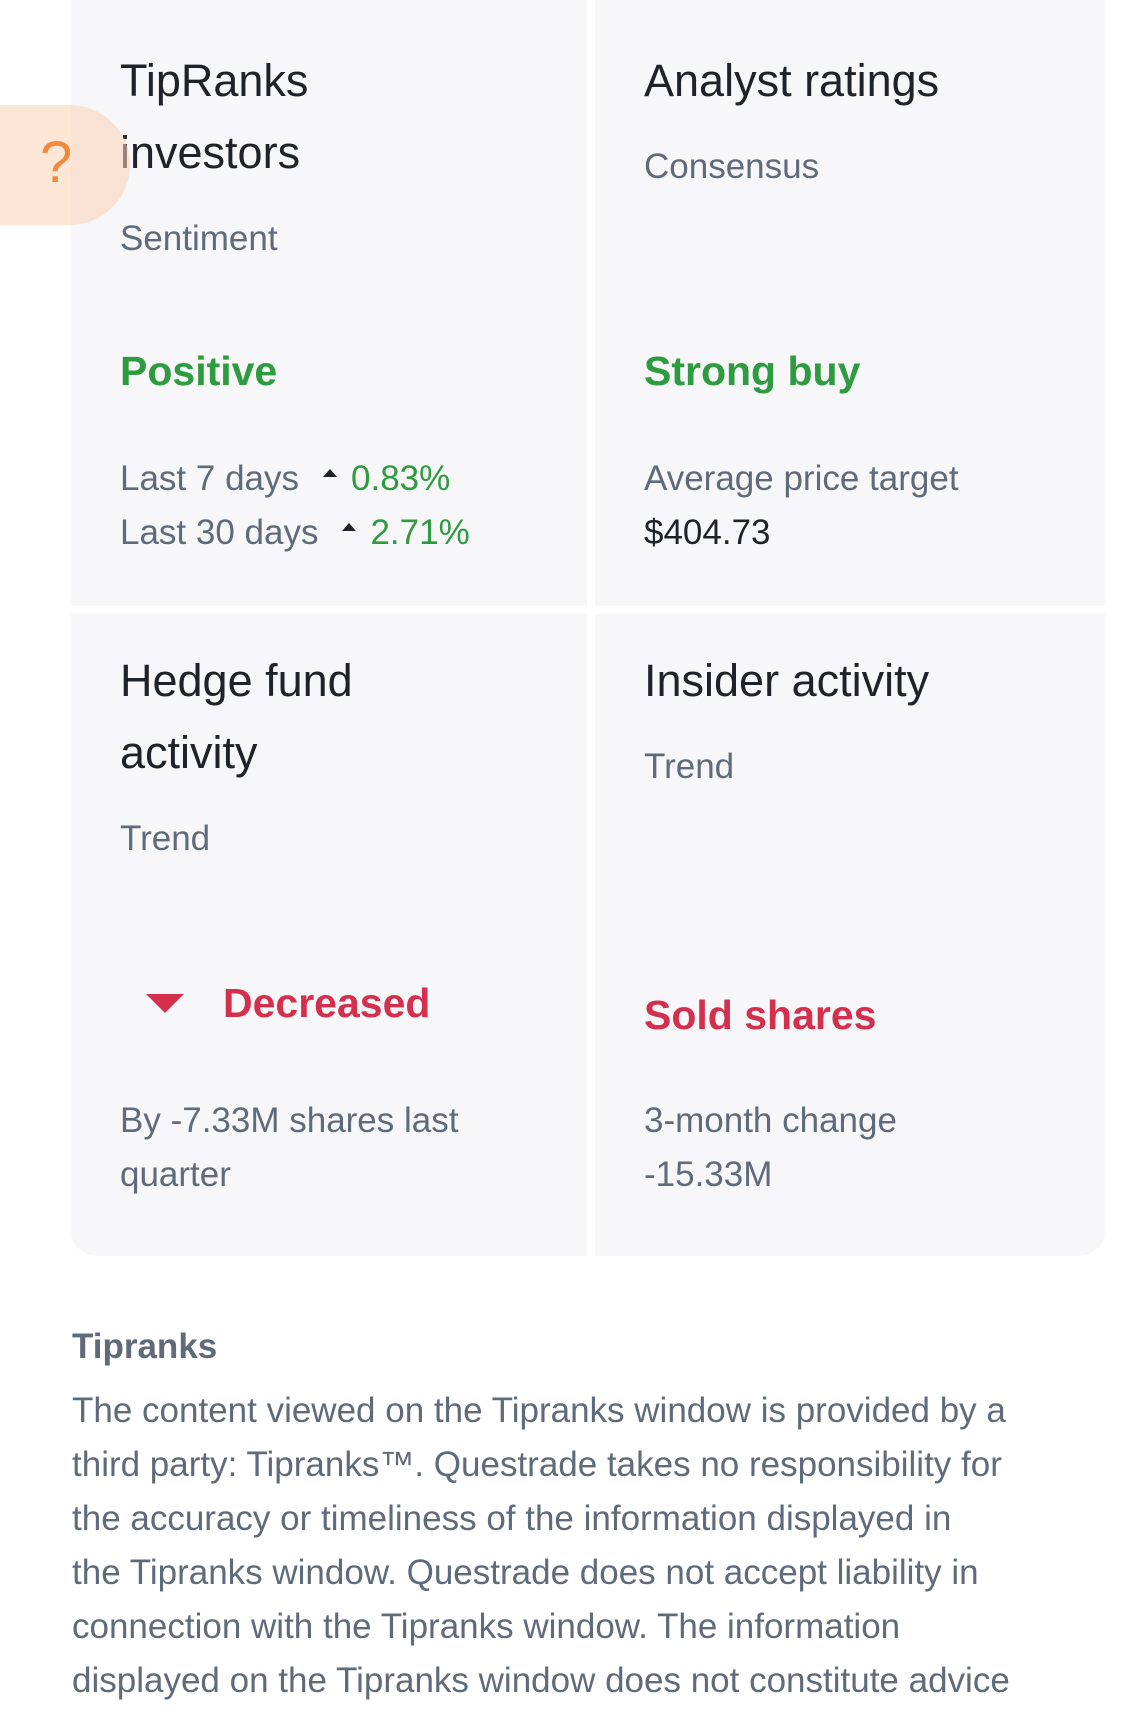 The width and height of the screenshot is (1132, 1728). I want to click on row-label: Last 30 days, so click(219, 532).